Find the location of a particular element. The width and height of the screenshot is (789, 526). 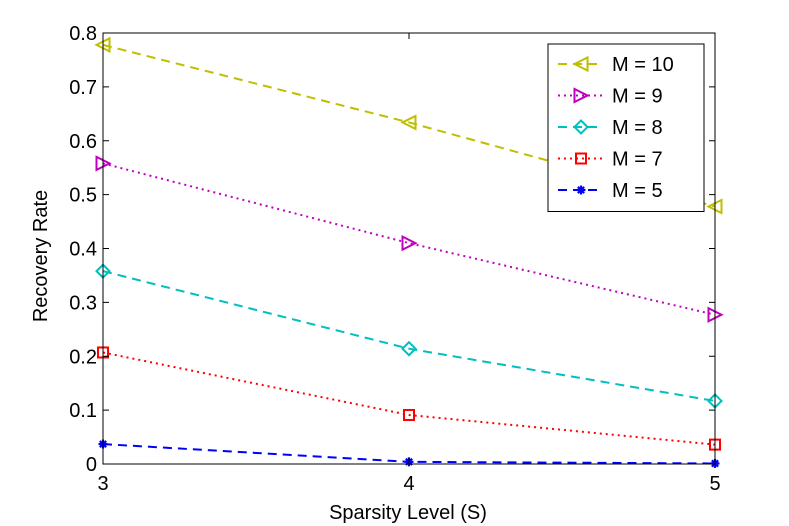

x-axis-label: Sparsity Level (S) is located at coordinates (408, 513).